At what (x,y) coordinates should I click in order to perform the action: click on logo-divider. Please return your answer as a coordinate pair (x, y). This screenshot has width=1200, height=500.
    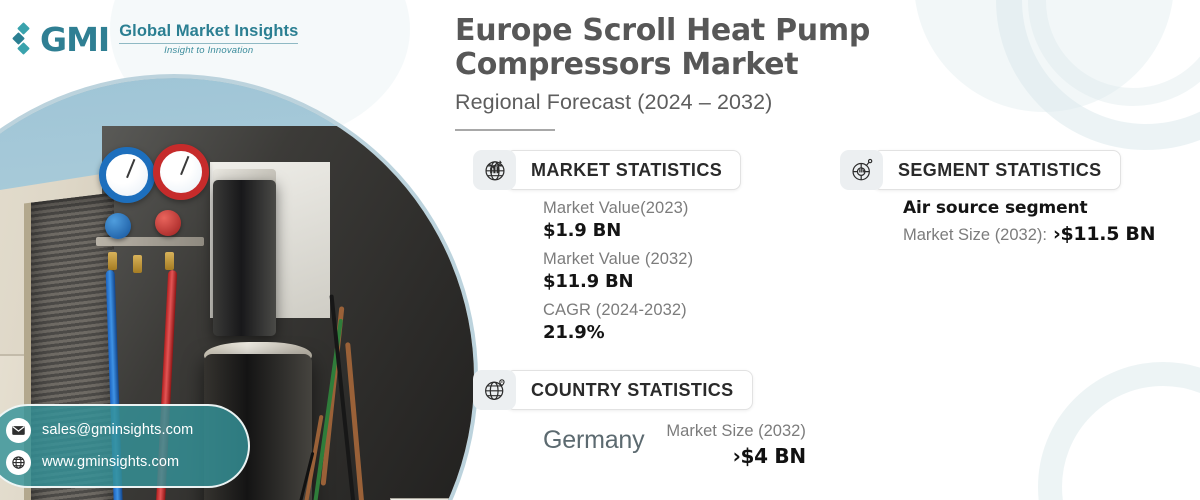
    Looking at the image, I should click on (209, 43).